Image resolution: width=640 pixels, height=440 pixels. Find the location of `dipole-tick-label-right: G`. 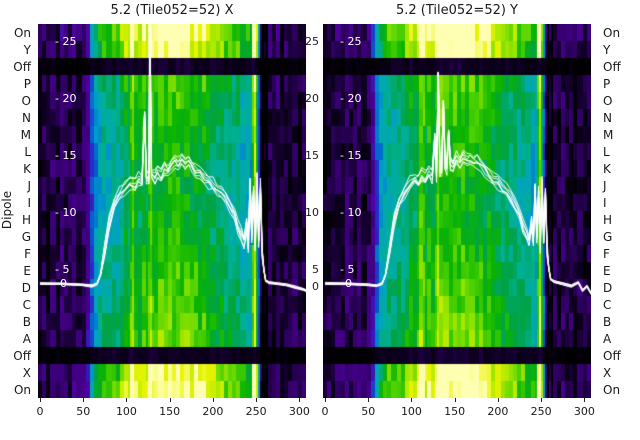

dipole-tick-label-right: G is located at coordinates (608, 236).